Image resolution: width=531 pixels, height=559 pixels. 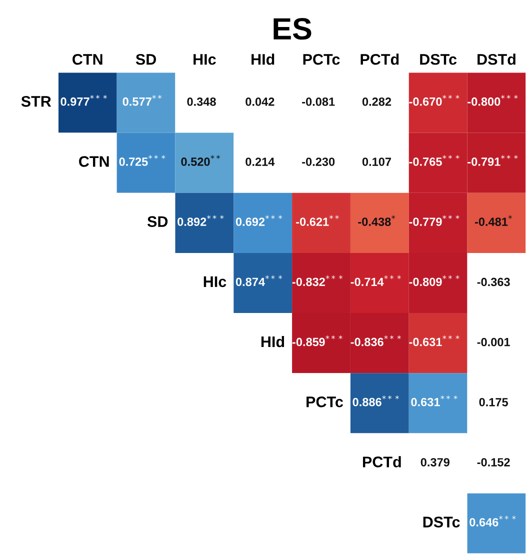 I want to click on y-tick-label: STR, so click(x=36, y=101).